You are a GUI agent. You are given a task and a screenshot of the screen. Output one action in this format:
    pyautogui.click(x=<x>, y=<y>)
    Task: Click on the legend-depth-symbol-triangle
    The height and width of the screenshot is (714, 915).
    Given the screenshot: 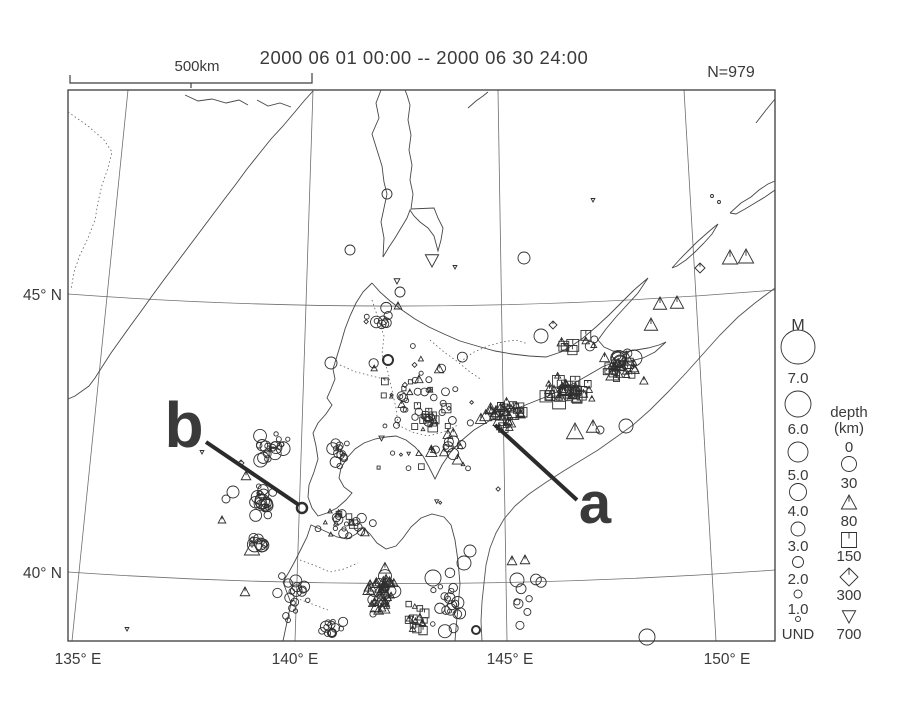 What is the action you would take?
    pyautogui.click(x=849, y=502)
    